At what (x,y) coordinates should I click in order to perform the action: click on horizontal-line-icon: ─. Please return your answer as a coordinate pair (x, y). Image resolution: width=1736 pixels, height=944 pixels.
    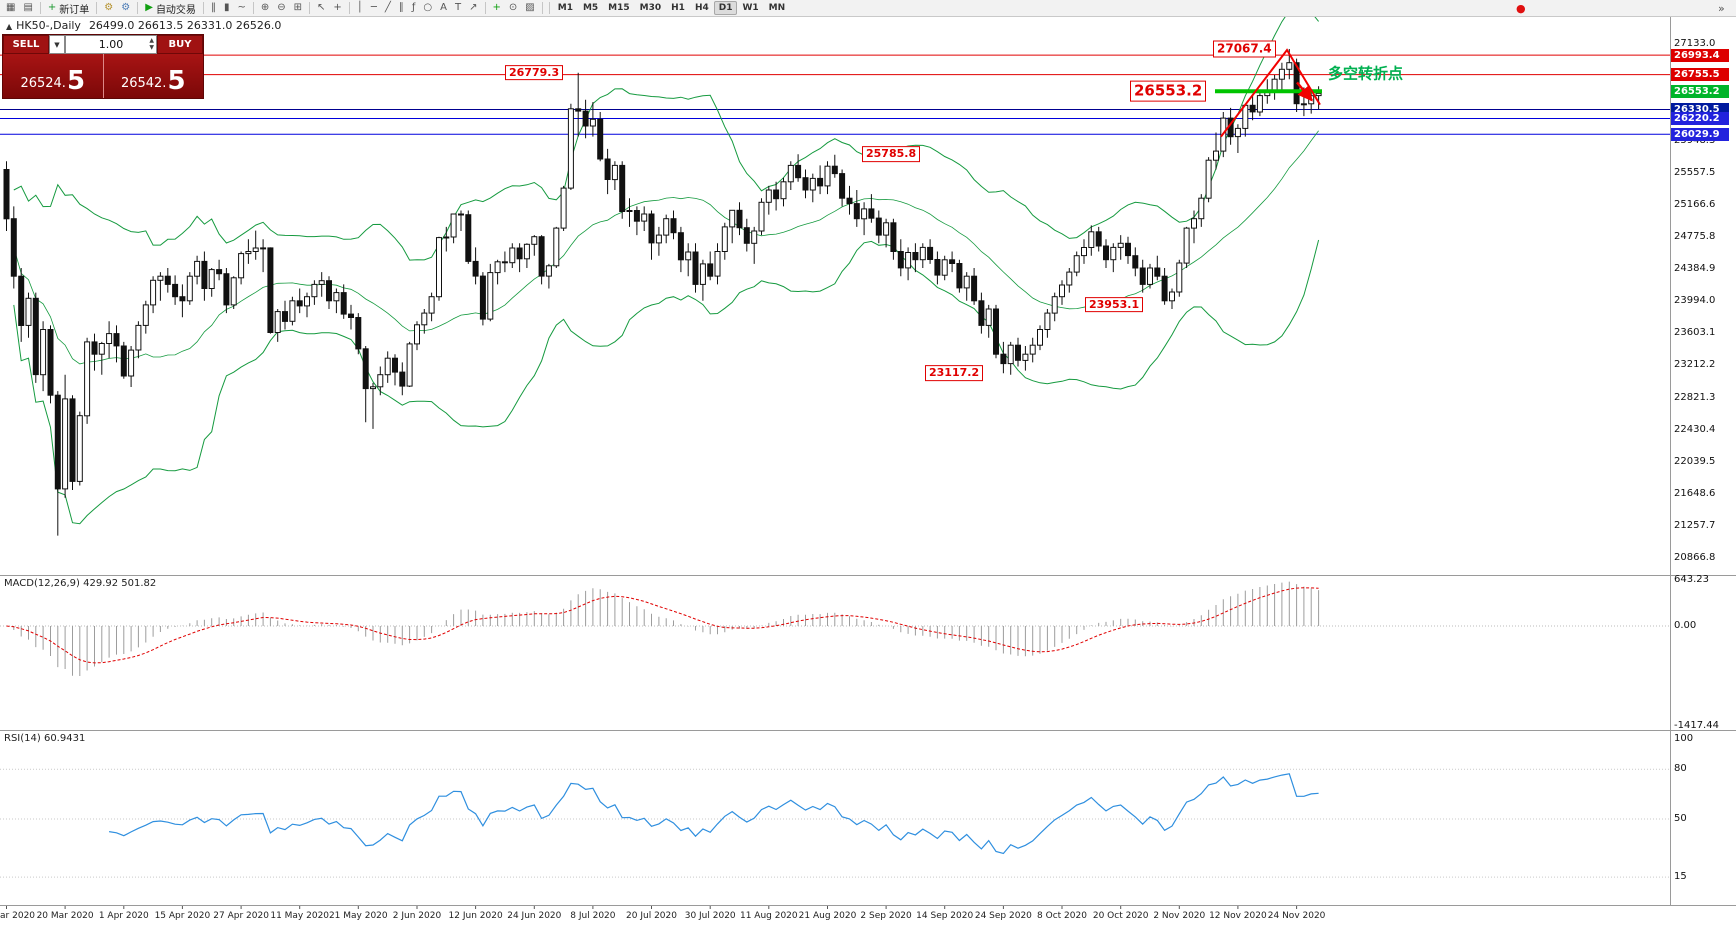
    Looking at the image, I should click on (374, 8).